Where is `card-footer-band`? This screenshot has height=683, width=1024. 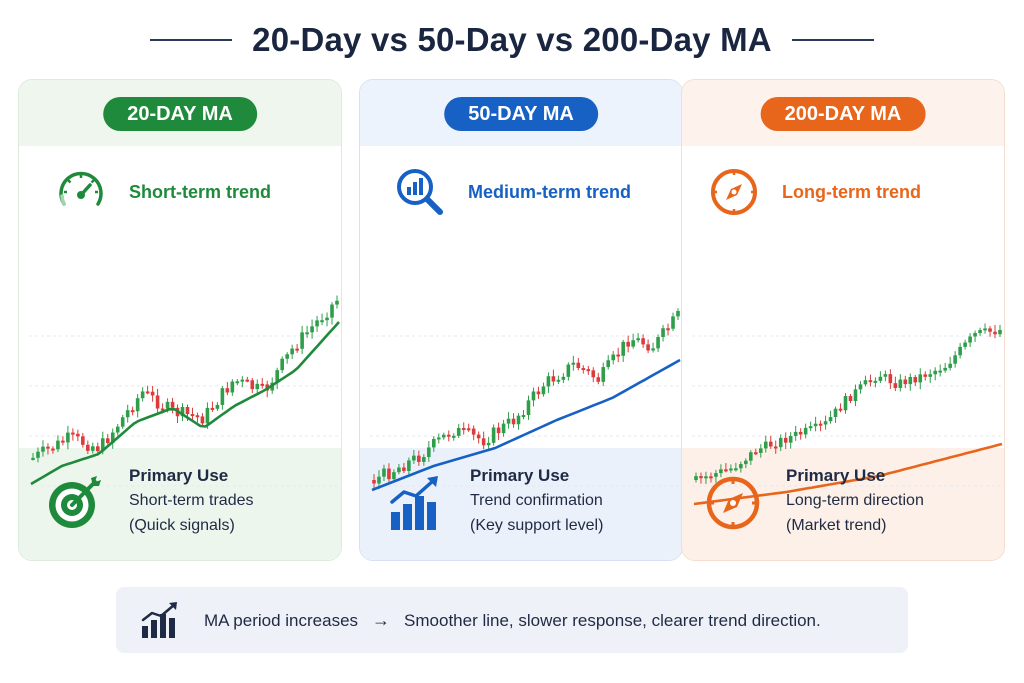
card-footer-band is located at coordinates (521, 504).